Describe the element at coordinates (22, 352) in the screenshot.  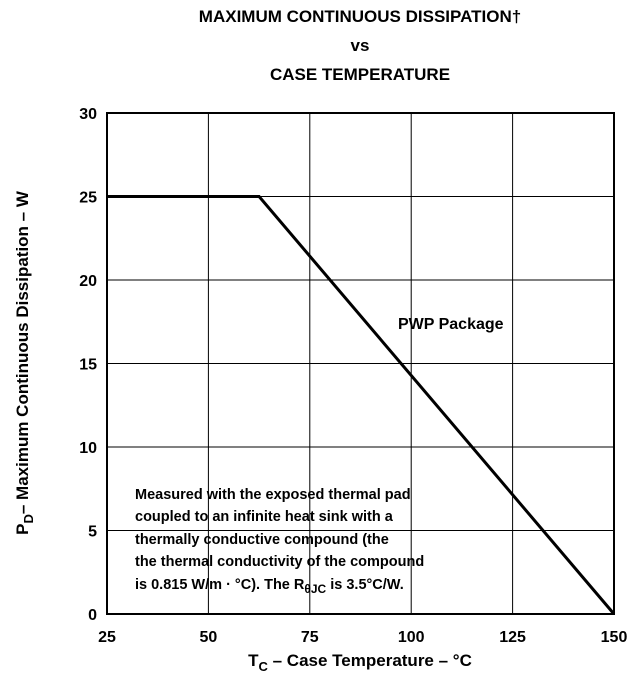
I see `y-label-text: – Maximum Continuous Dissipation – W` at that location.